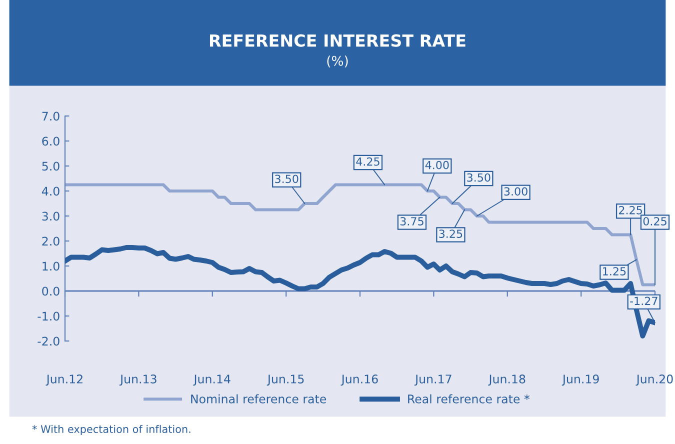 This screenshot has height=444, width=675. What do you see at coordinates (51, 166) in the screenshot?
I see `y-tick-label: 5.0` at bounding box center [51, 166].